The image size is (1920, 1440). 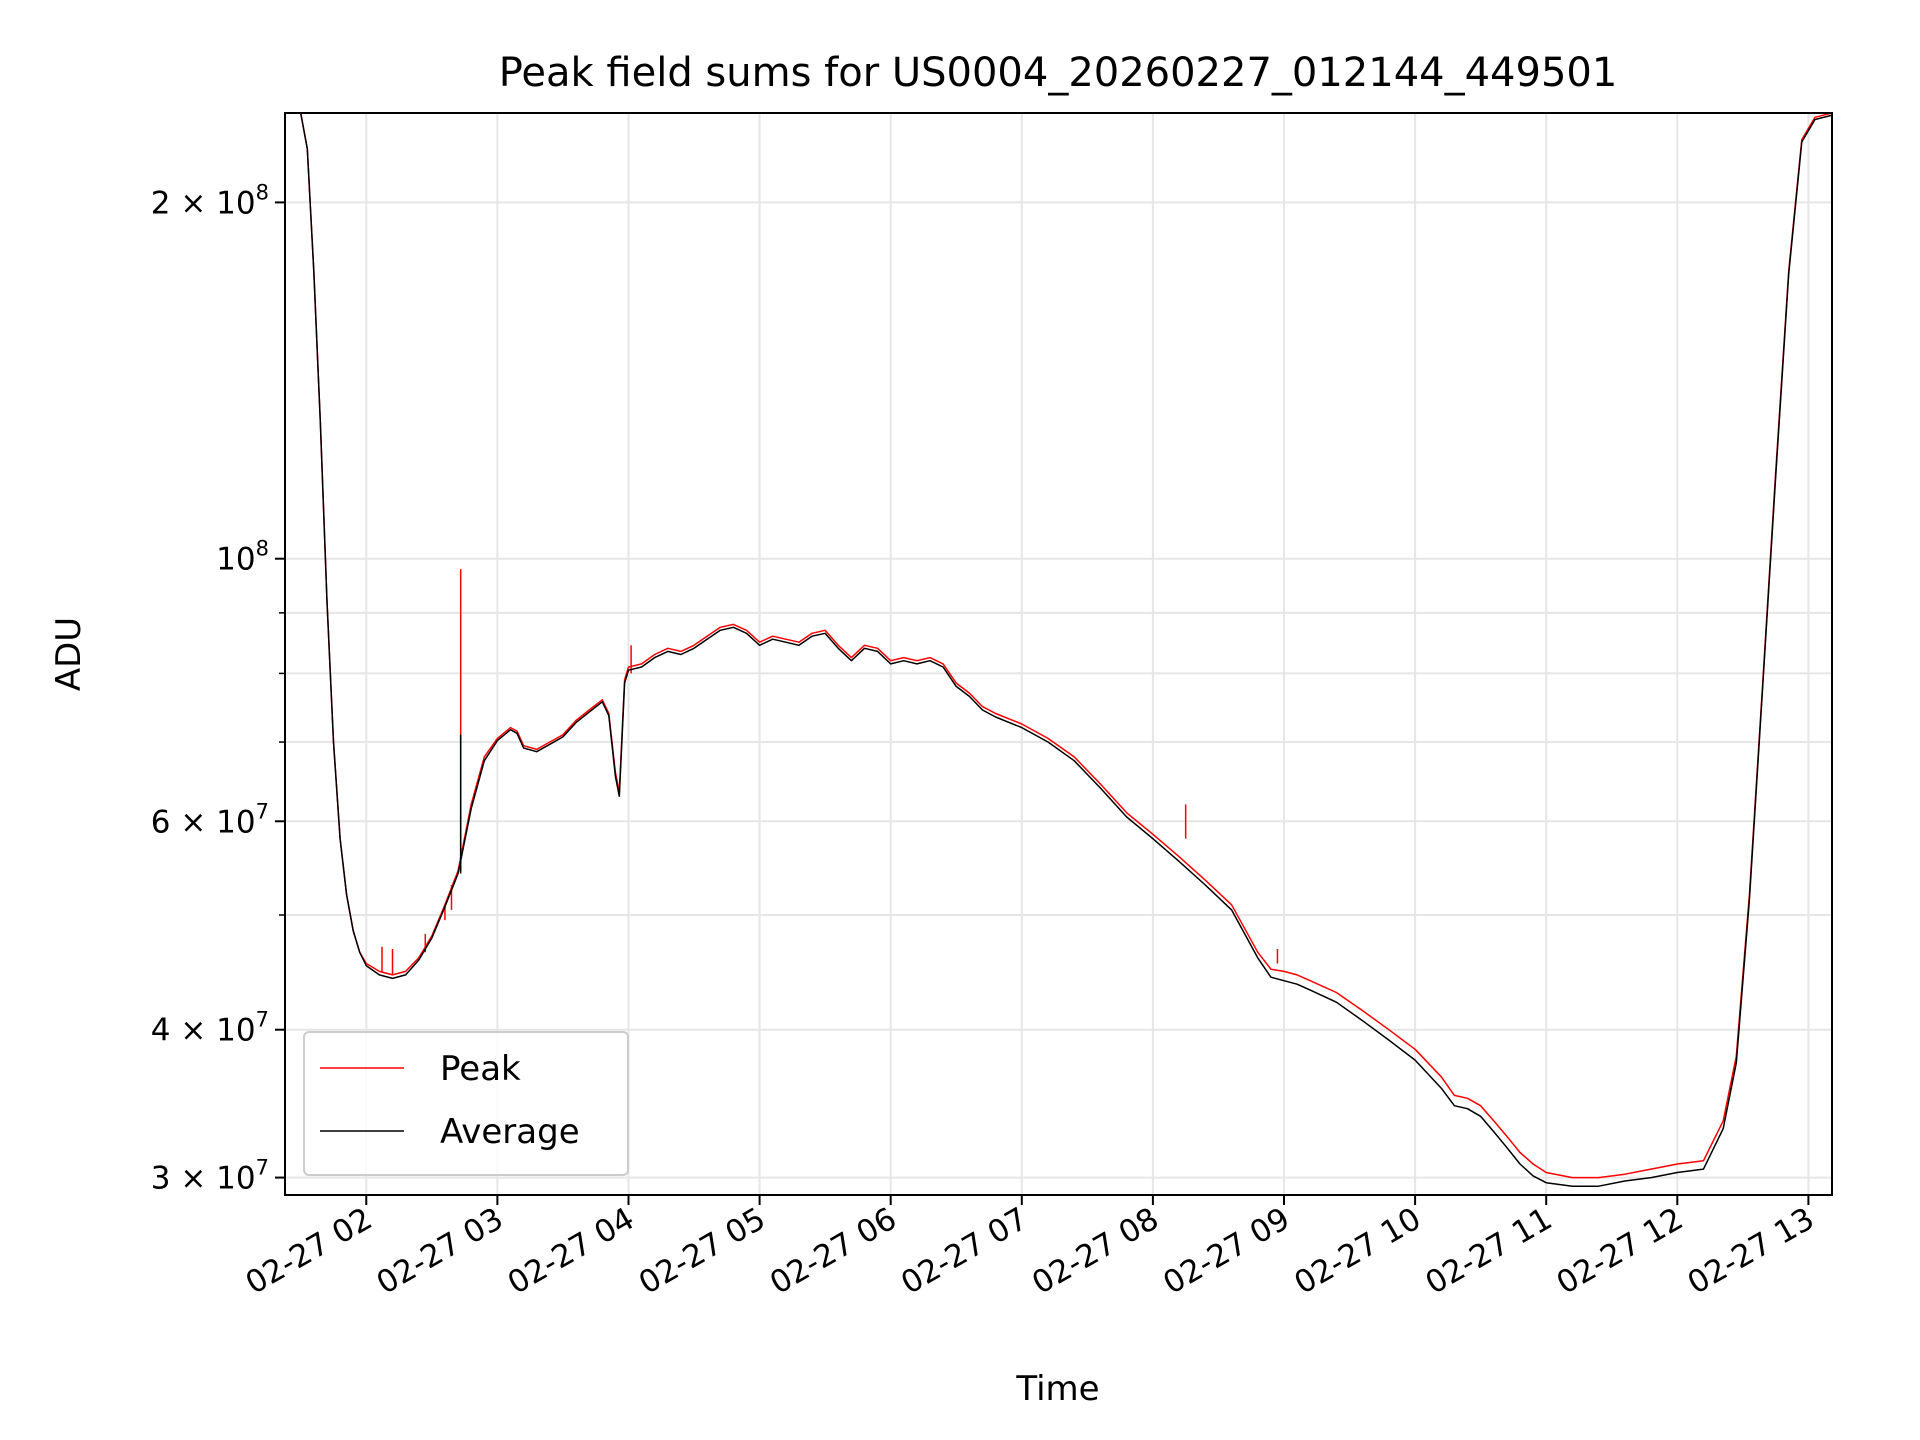 What do you see at coordinates (210, 819) in the screenshot?
I see `y-tick-label: 6 × 107` at bounding box center [210, 819].